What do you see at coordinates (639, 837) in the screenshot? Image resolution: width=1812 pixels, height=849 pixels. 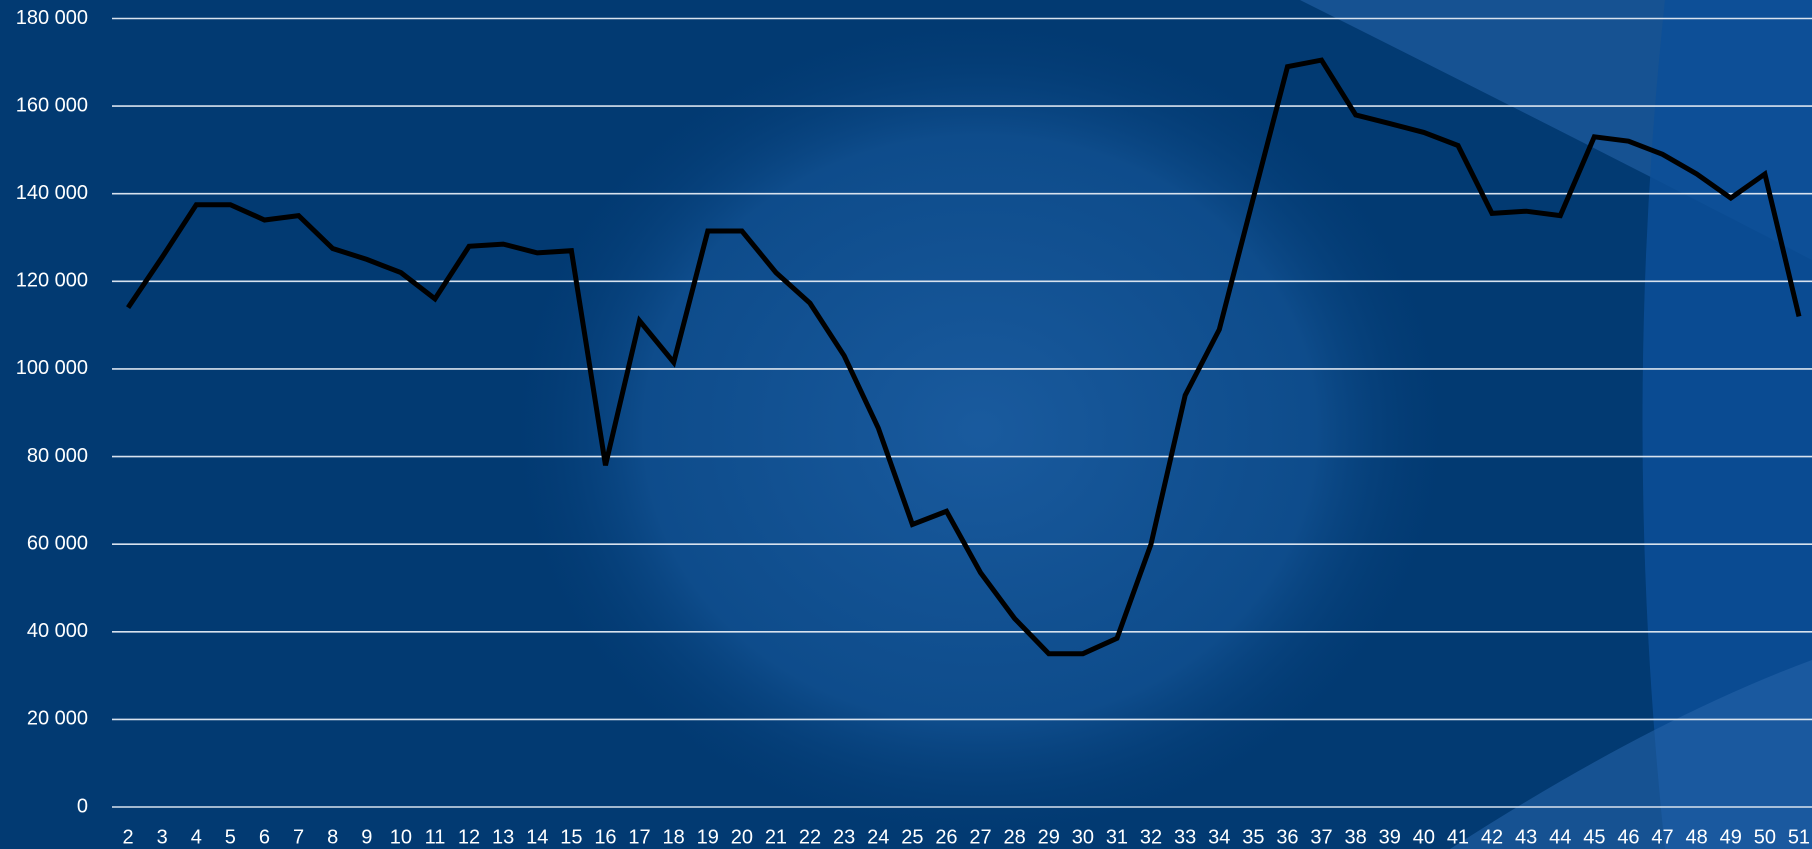 I see `x-tick-label: 17` at bounding box center [639, 837].